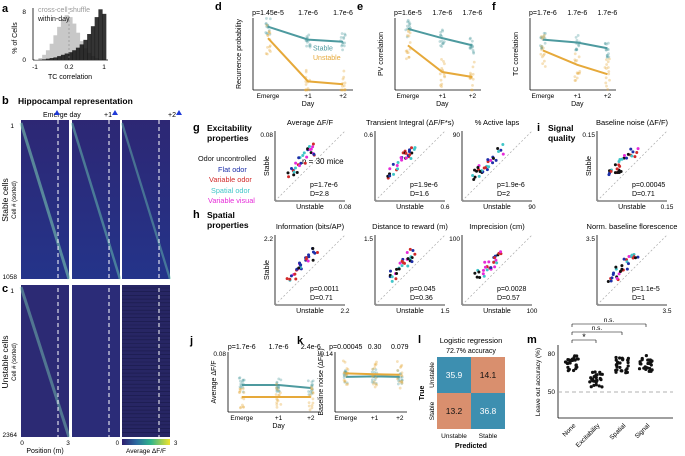 This screenshot has width=685, height=456. Describe the element at coordinates (179, 112) in the screenshot. I see `marker-day2-icon` at that location.